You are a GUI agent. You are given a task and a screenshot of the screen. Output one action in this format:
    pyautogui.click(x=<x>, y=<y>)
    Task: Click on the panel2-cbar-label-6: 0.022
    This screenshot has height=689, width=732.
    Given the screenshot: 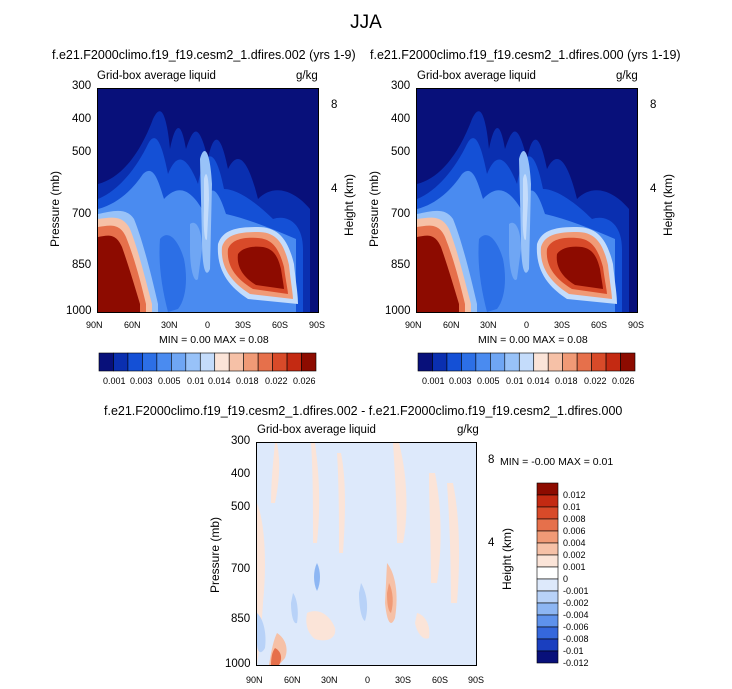 What is the action you would take?
    pyautogui.click(x=595, y=381)
    